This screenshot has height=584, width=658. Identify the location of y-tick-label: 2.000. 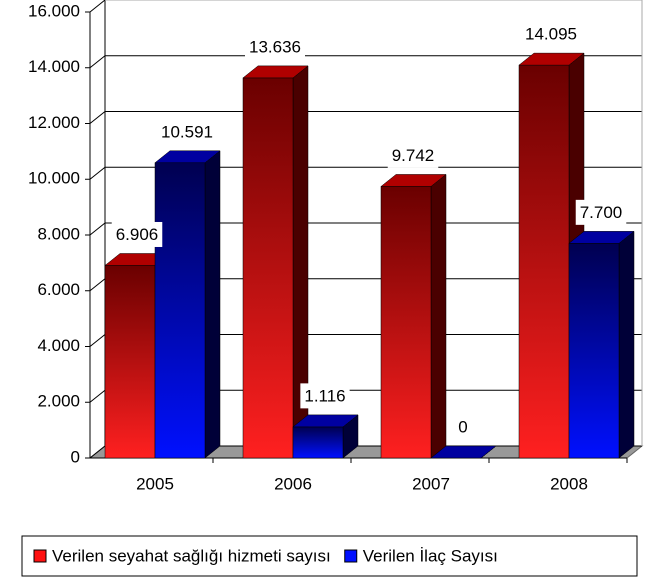
(58, 401).